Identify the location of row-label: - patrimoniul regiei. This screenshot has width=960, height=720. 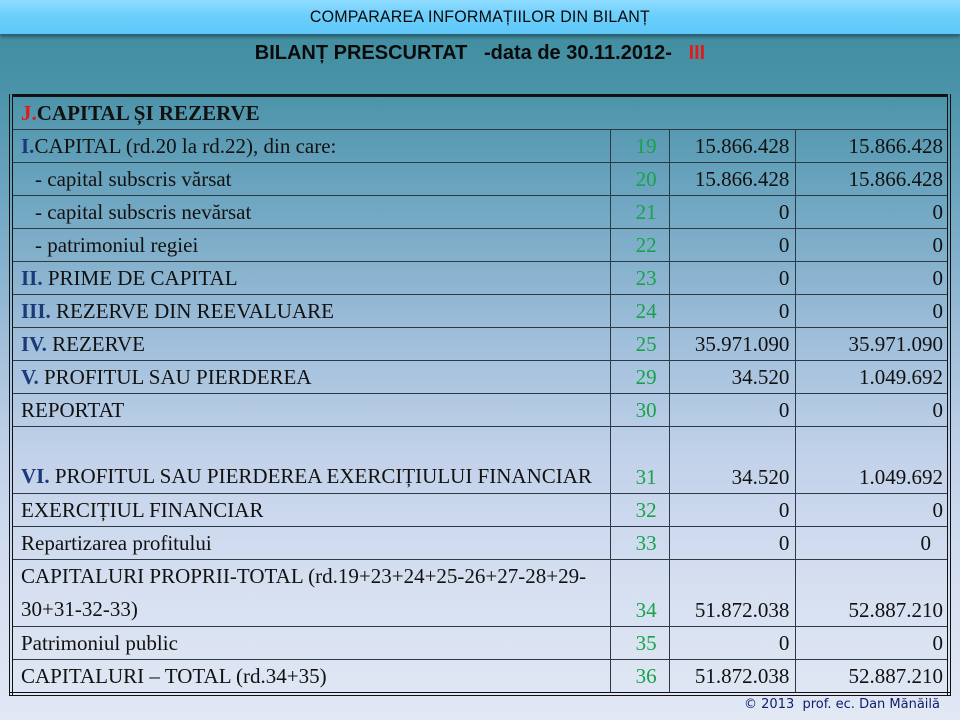
(311, 245).